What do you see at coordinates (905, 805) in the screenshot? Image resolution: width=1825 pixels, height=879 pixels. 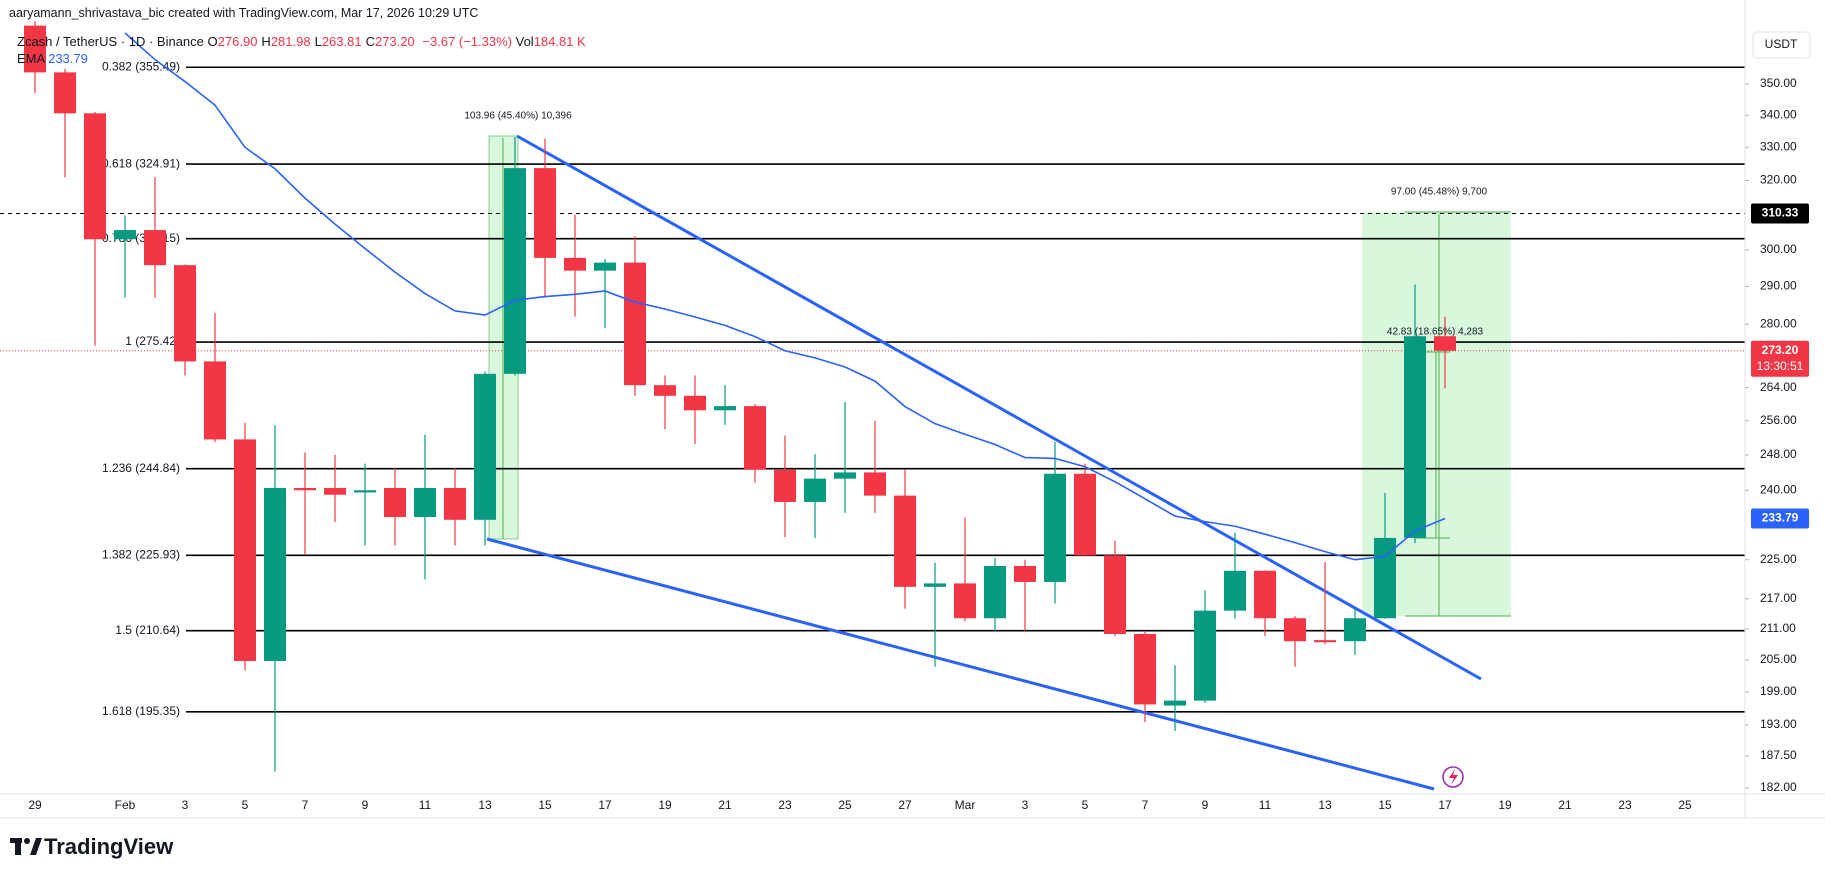 I see `x-tick-label: 27` at bounding box center [905, 805].